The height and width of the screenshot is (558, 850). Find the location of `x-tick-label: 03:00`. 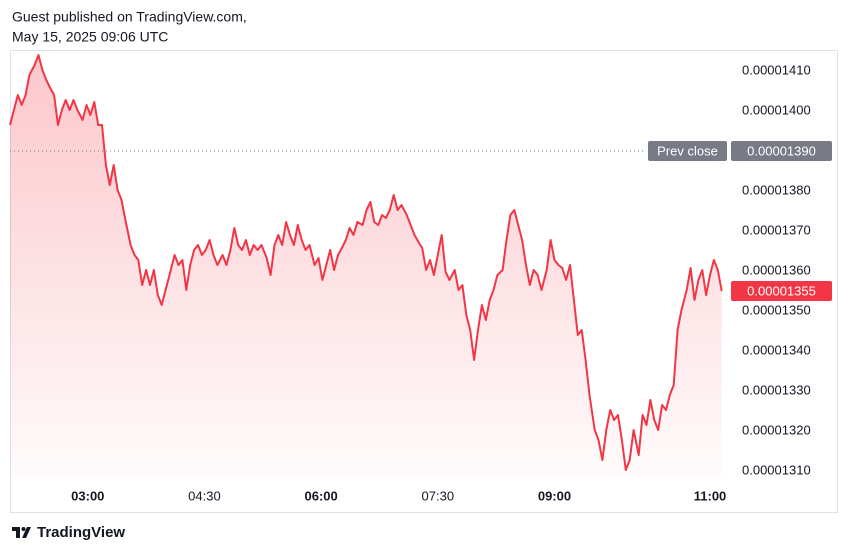

x-tick-label: 03:00 is located at coordinates (87, 495).